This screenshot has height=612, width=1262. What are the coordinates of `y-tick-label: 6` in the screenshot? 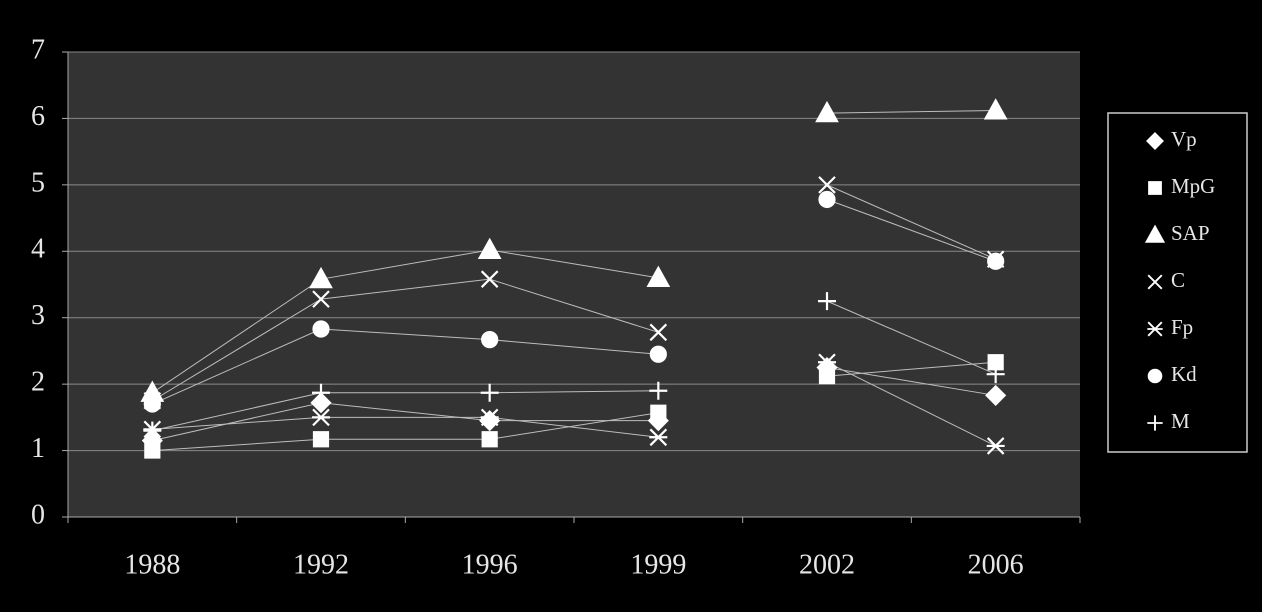 It's located at (38, 116).